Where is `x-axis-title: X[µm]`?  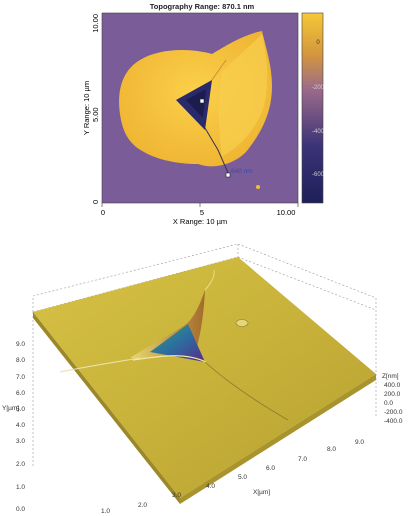 x-axis-title: X[µm] is located at coordinates (261, 492).